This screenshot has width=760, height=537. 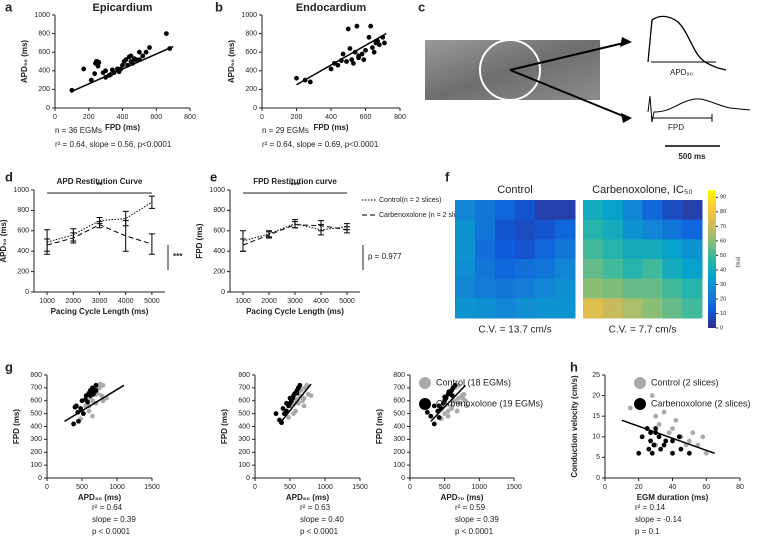 What do you see at coordinates (706, 487) in the screenshot?
I see `x-tick-label: 60` at bounding box center [706, 487].